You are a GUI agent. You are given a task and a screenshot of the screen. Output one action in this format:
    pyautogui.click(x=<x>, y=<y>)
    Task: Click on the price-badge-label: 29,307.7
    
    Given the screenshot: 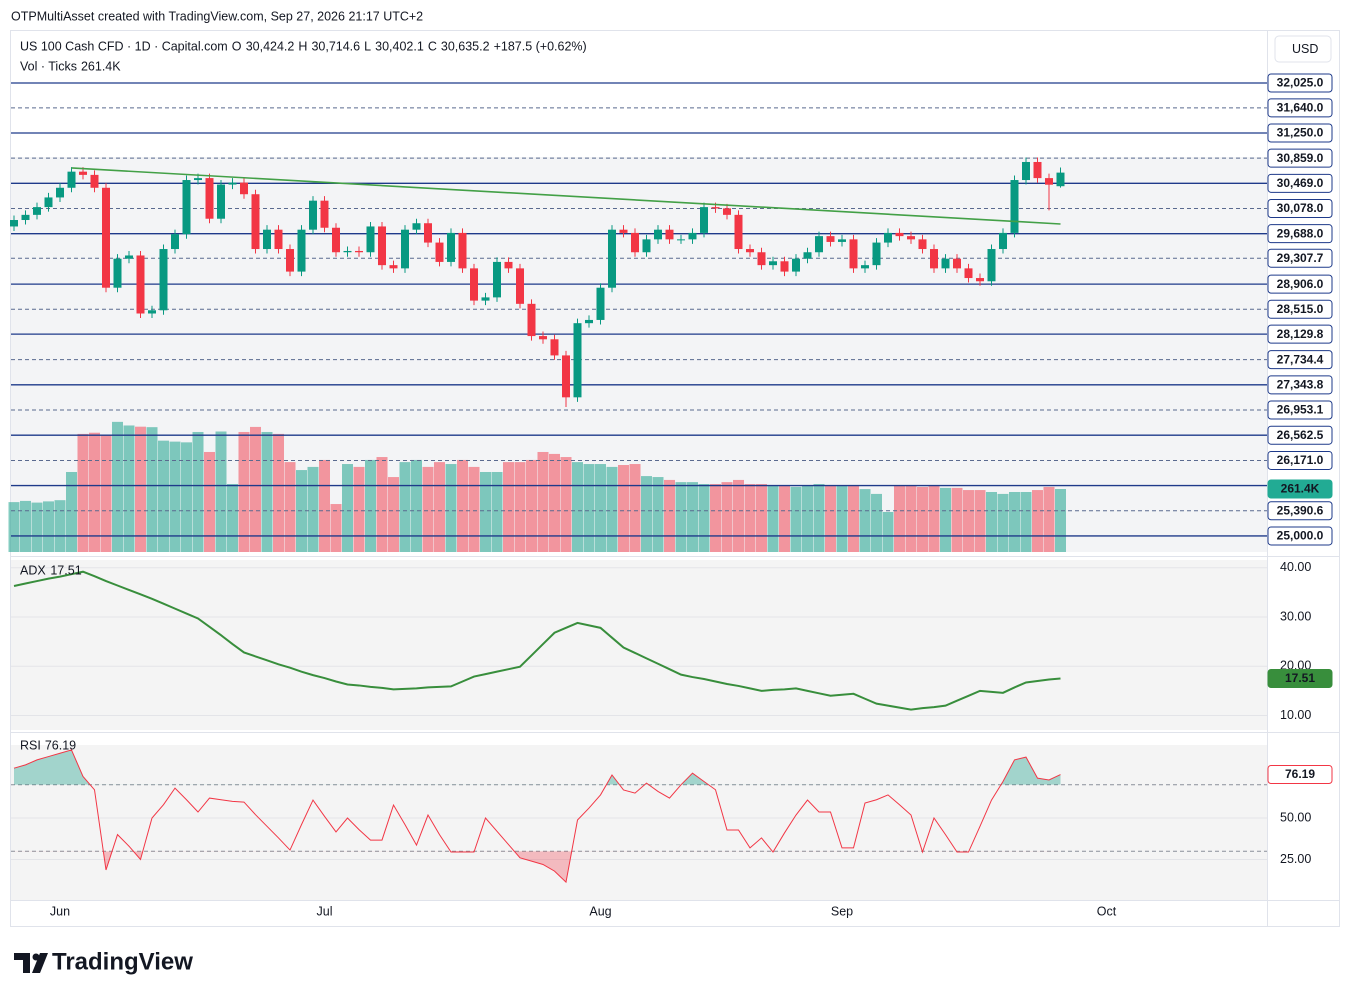 What is the action you would take?
    pyautogui.click(x=1300, y=258)
    